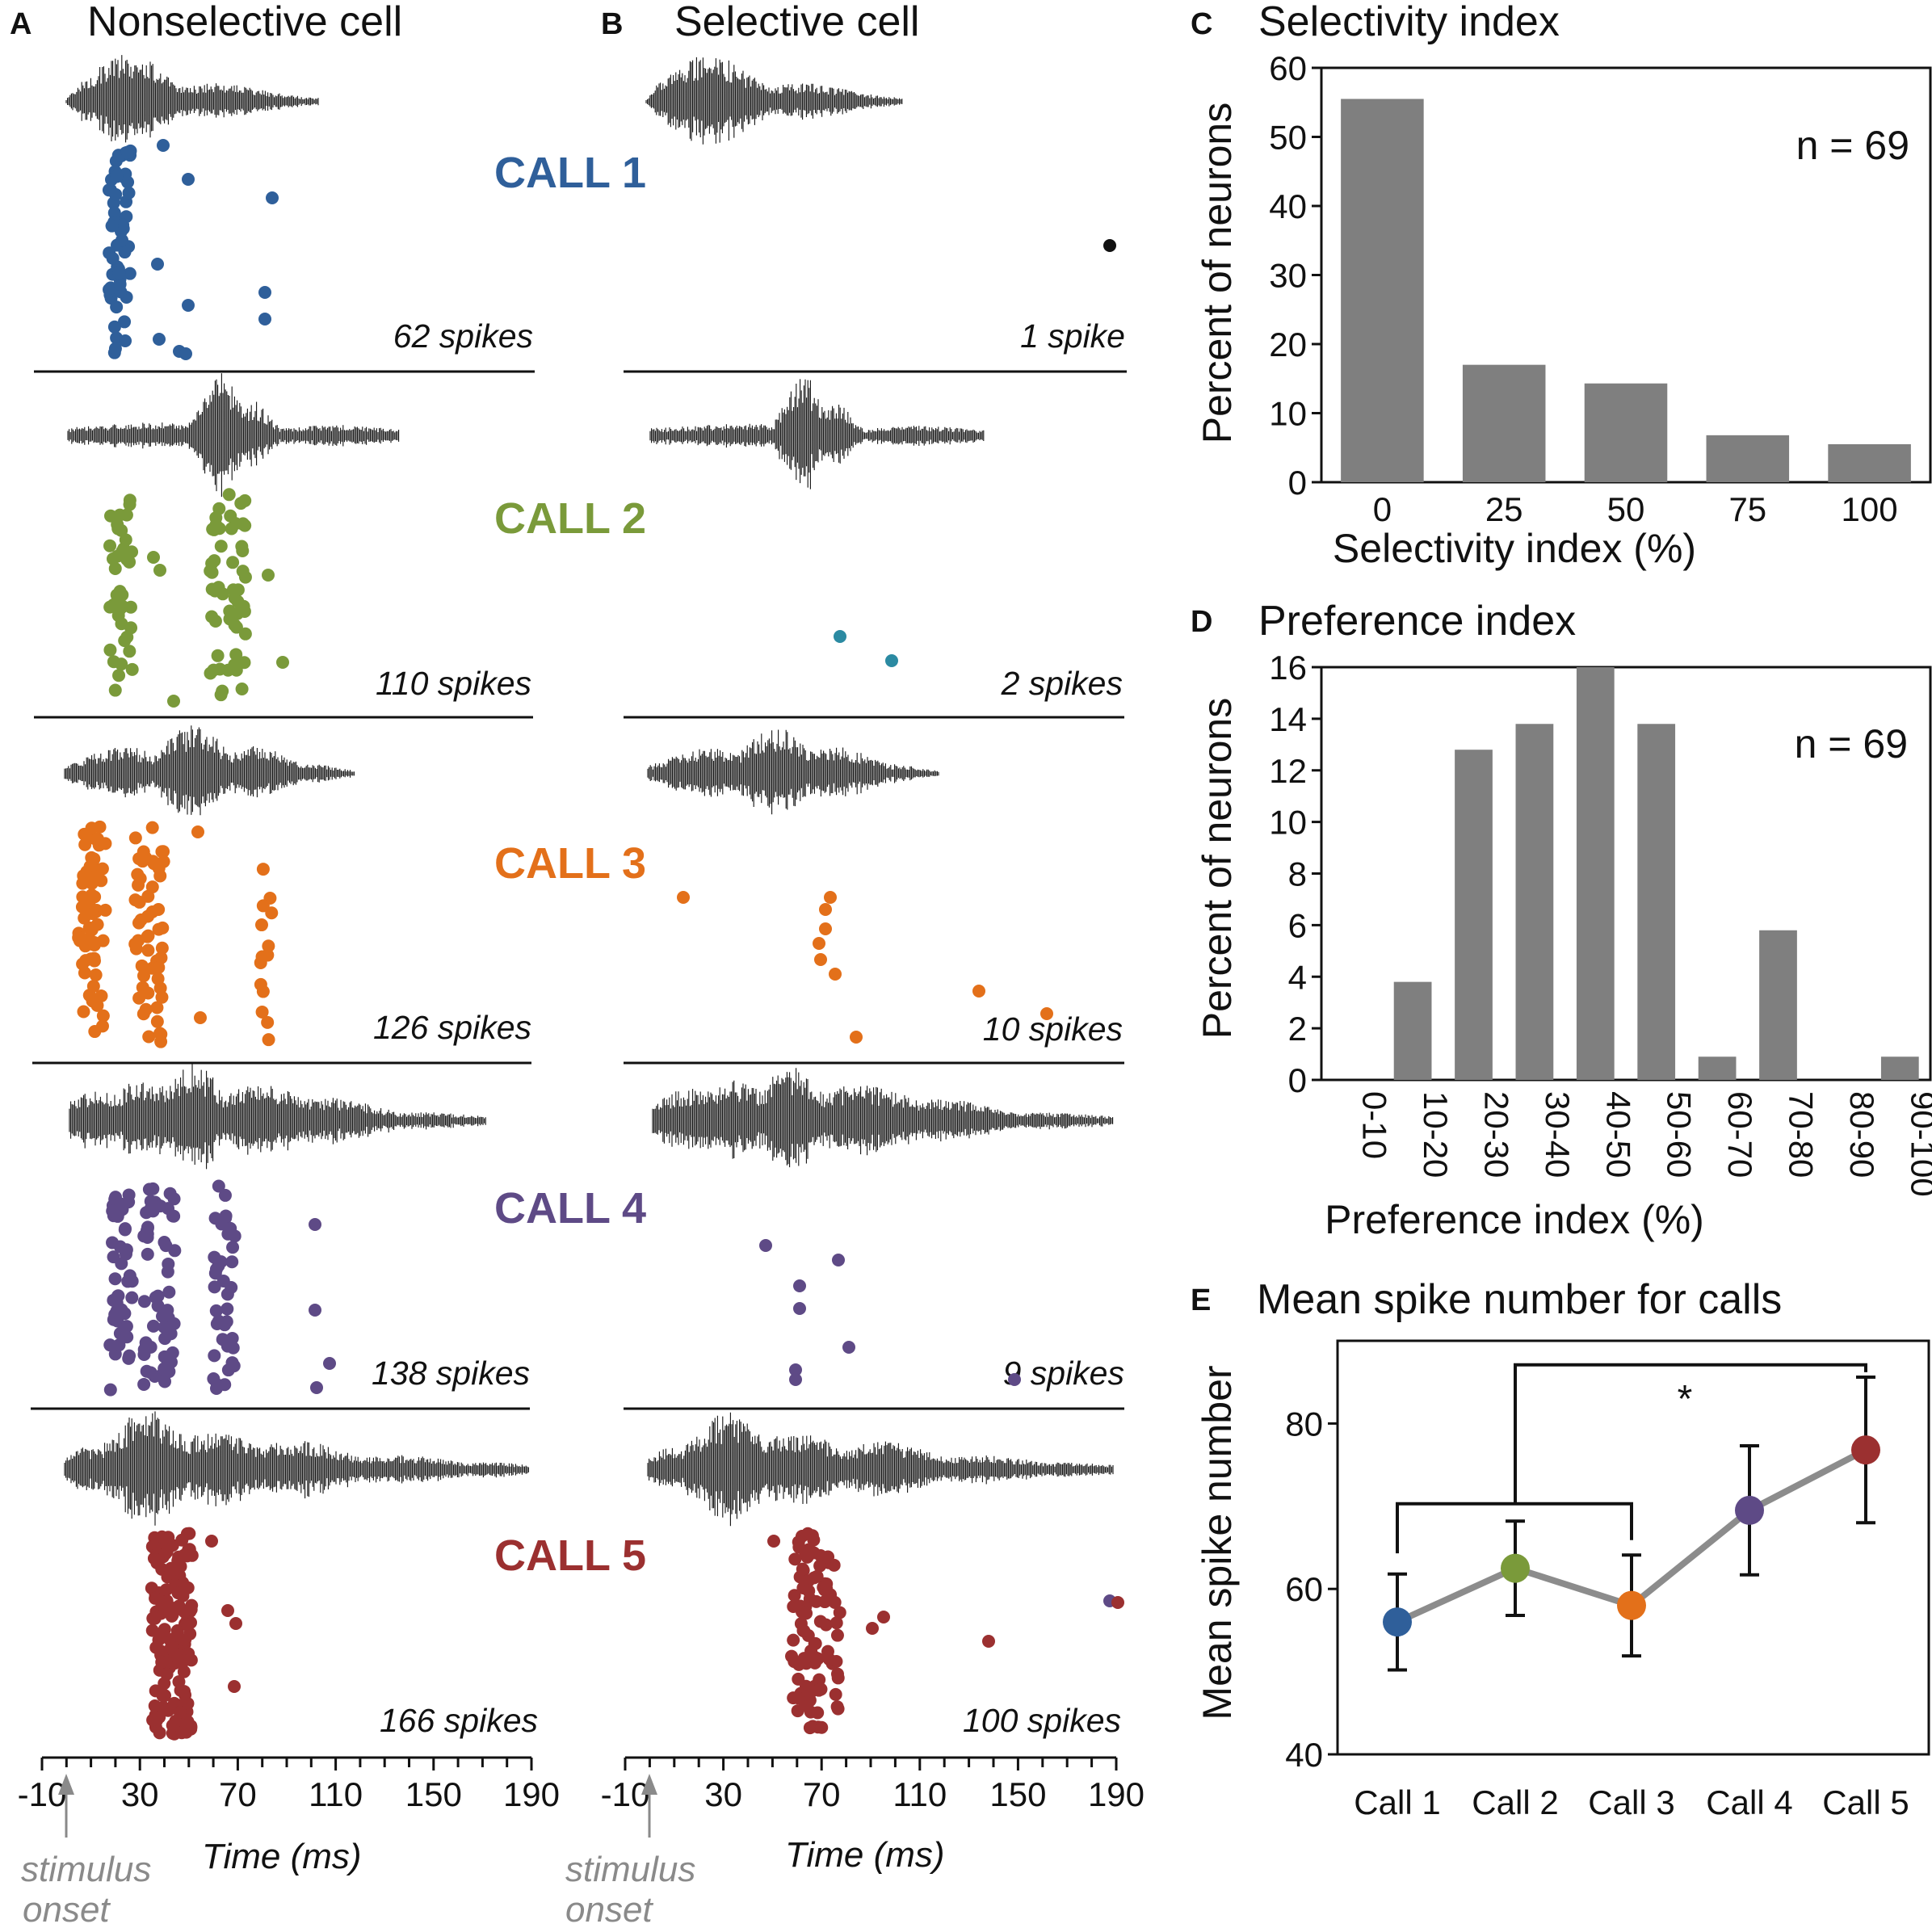  What do you see at coordinates (1747, 509) in the screenshot?
I see `x-tick-label: 75` at bounding box center [1747, 509].